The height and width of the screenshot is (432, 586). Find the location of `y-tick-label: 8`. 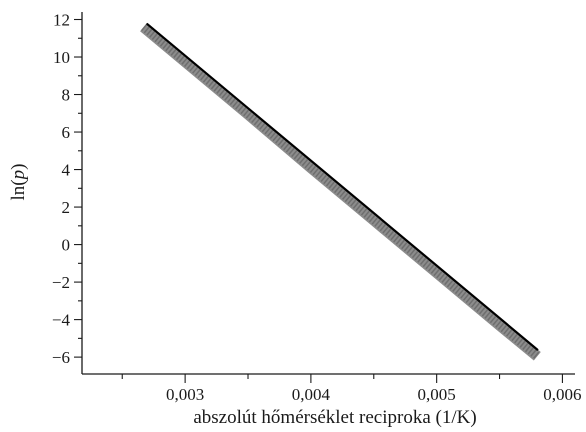

y-tick-label: 8 is located at coordinates (66, 95).